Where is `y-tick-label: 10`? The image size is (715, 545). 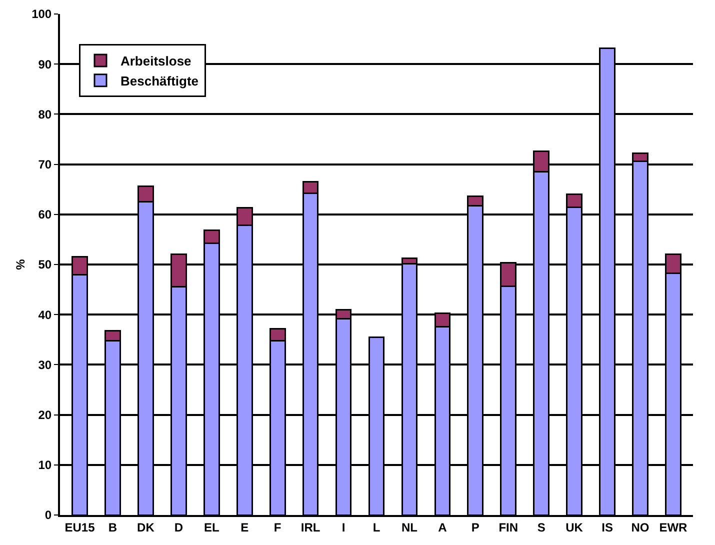
y-tick-label: 10 is located at coordinates (45, 465).